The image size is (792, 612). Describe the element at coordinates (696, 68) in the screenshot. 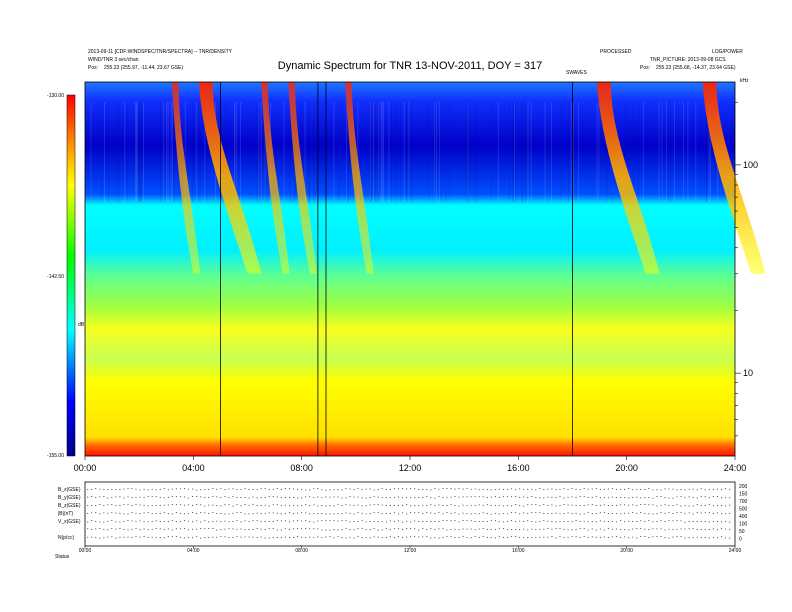

I see `right-header-pos-value: 255.23 (255.68, -14.37, 23.64 GSE)` at that location.